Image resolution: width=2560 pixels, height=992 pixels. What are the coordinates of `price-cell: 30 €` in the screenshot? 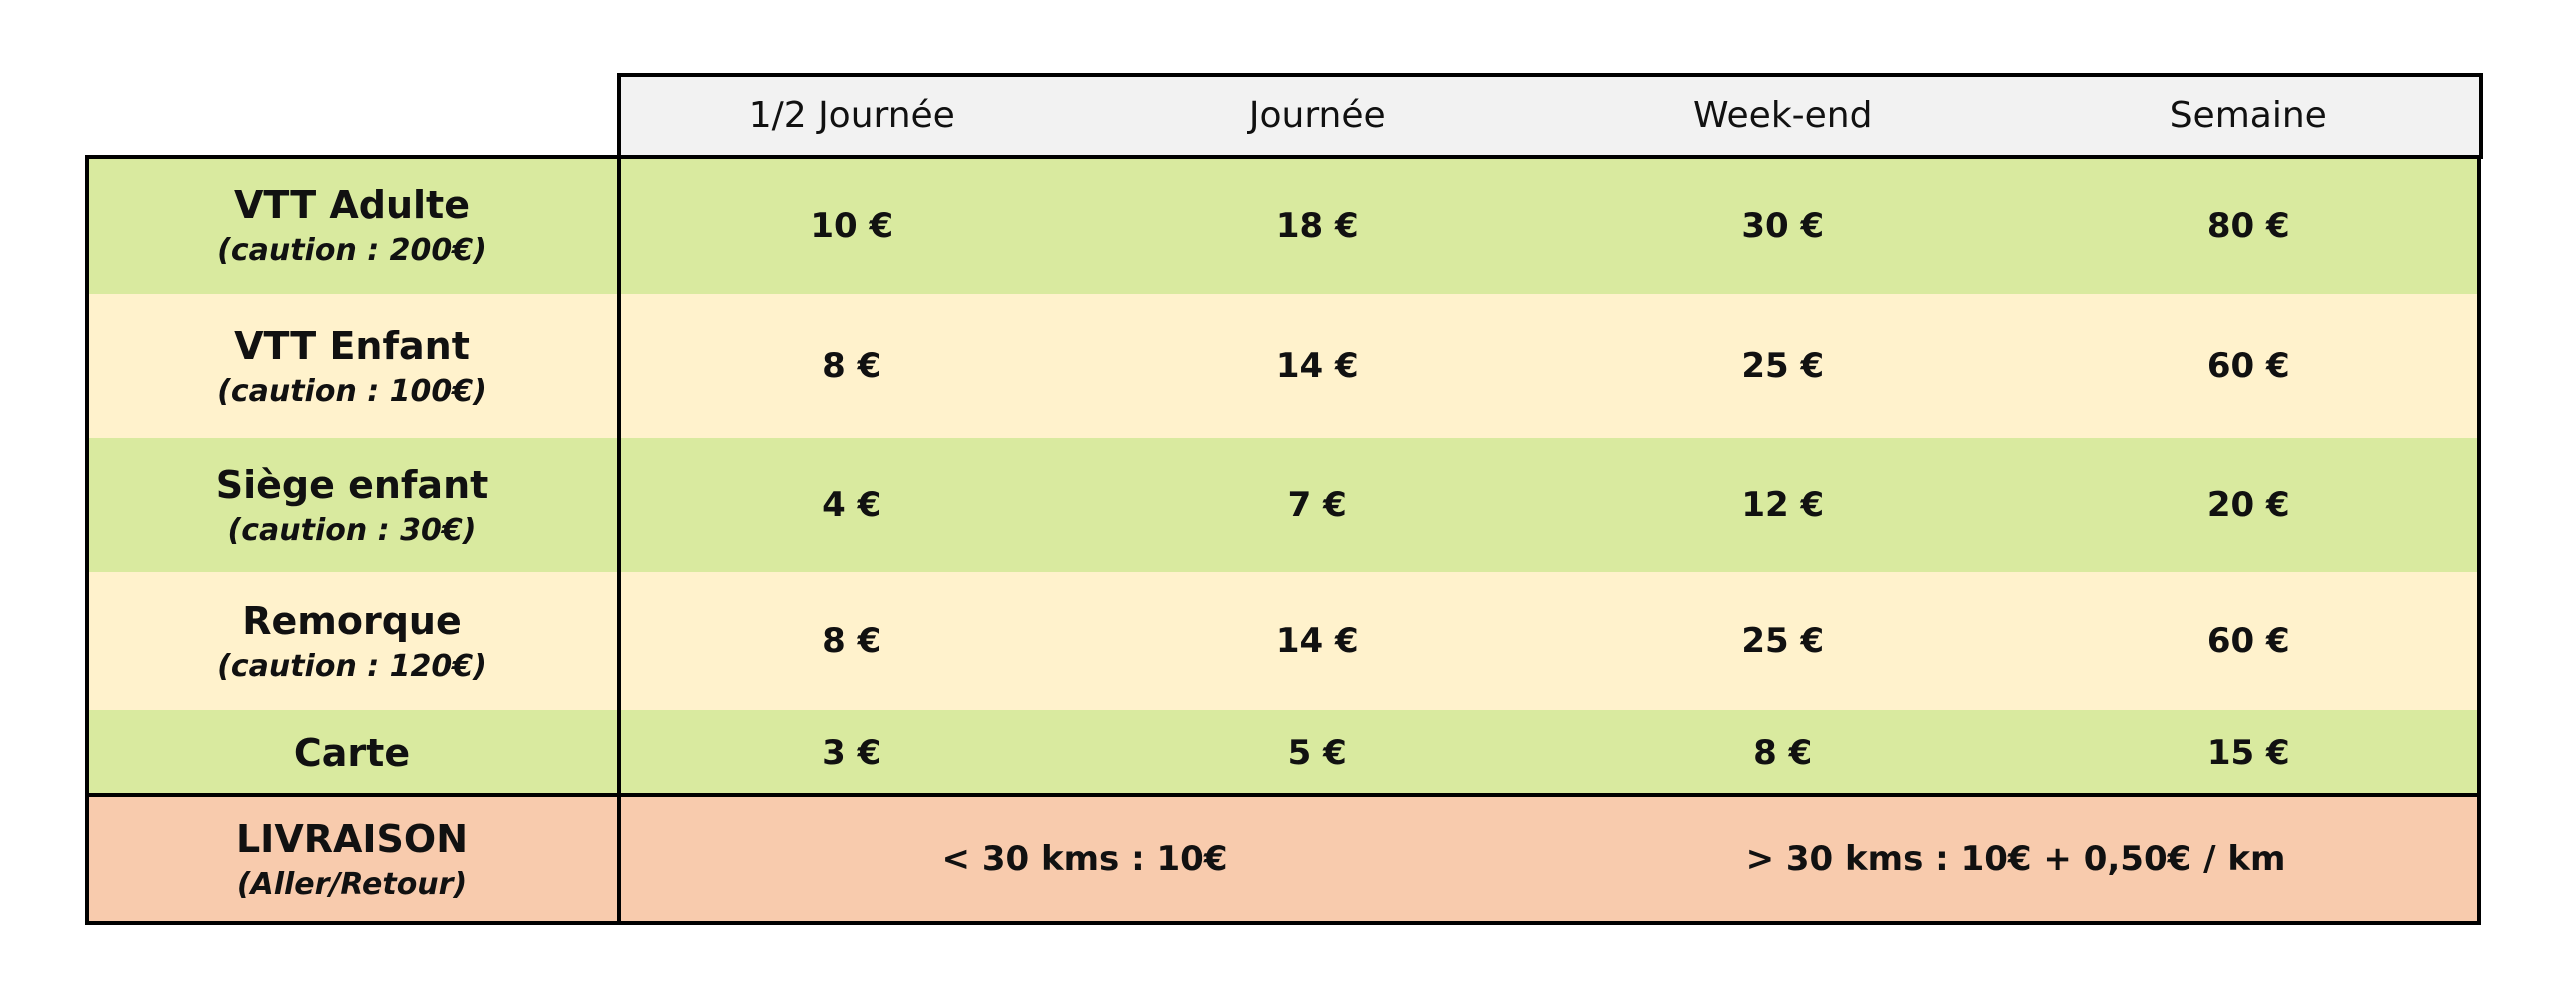 It's located at (1783, 225).